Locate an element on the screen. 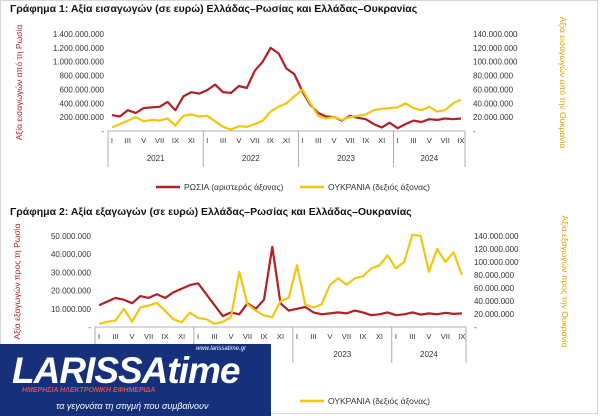 Image resolution: width=600 pixels, height=416 pixels. chart1-y-right-tick: - is located at coordinates (474, 131).